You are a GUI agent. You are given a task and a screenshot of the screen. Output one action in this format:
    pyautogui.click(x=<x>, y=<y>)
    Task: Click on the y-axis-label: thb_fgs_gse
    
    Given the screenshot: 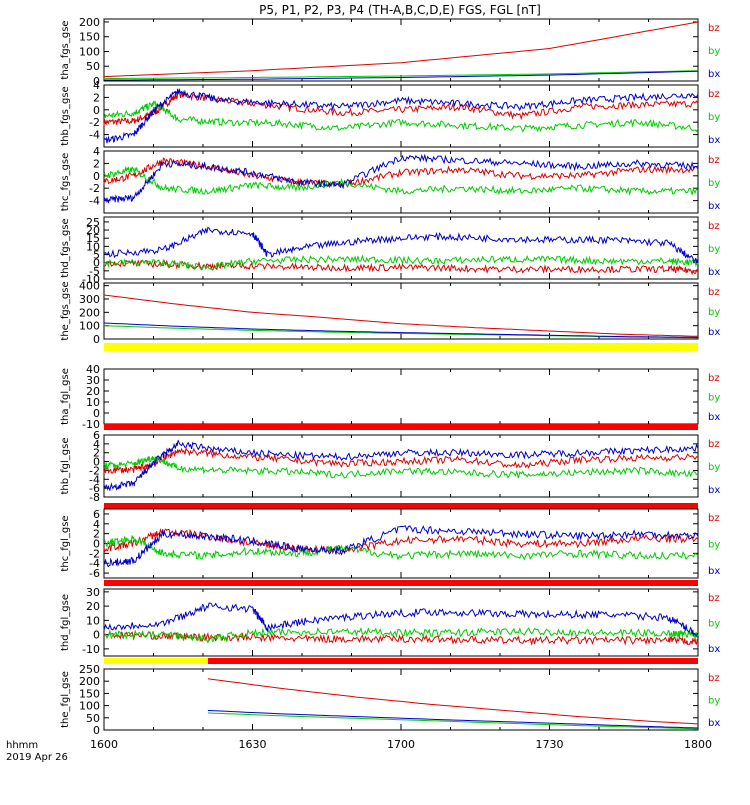 What is the action you would take?
    pyautogui.click(x=65, y=115)
    